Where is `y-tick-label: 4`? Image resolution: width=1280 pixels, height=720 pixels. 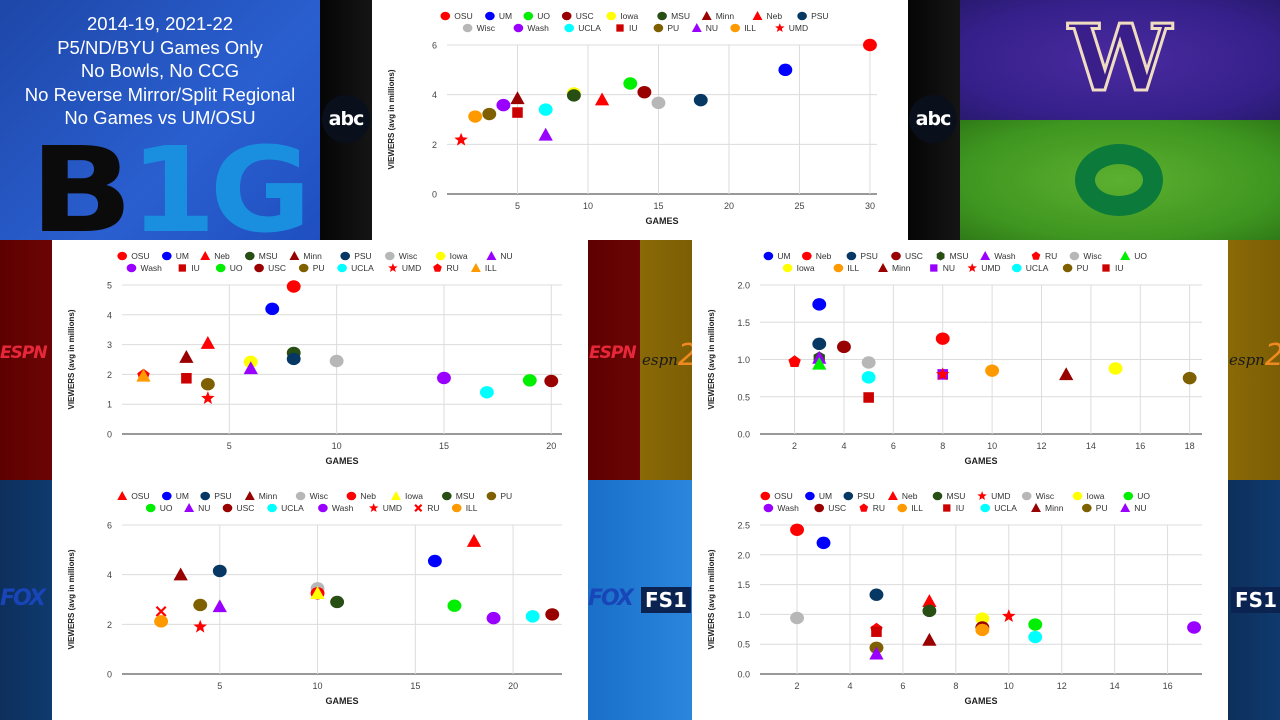 y-tick-label: 4 is located at coordinates (434, 95).